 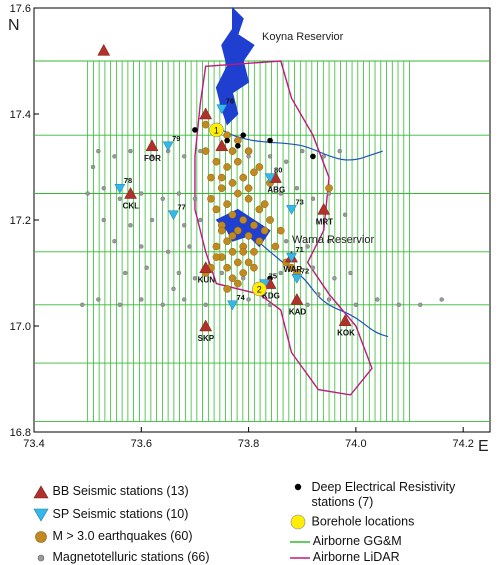 What do you see at coordinates (300, 557) in the screenshot?
I see `magenta-line-icon` at bounding box center [300, 557].